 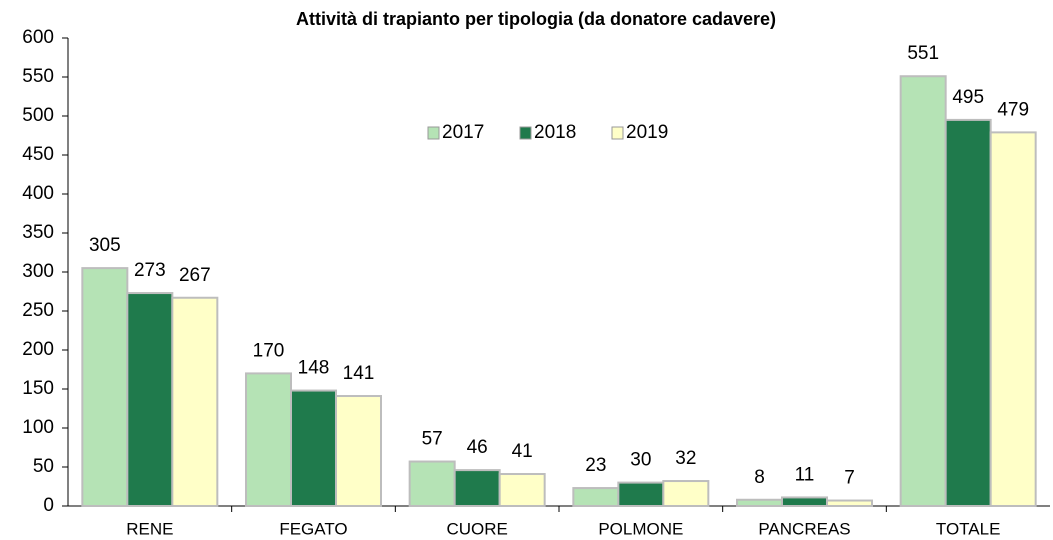 What do you see at coordinates (805, 474) in the screenshot?
I see `data-label: 11` at bounding box center [805, 474].